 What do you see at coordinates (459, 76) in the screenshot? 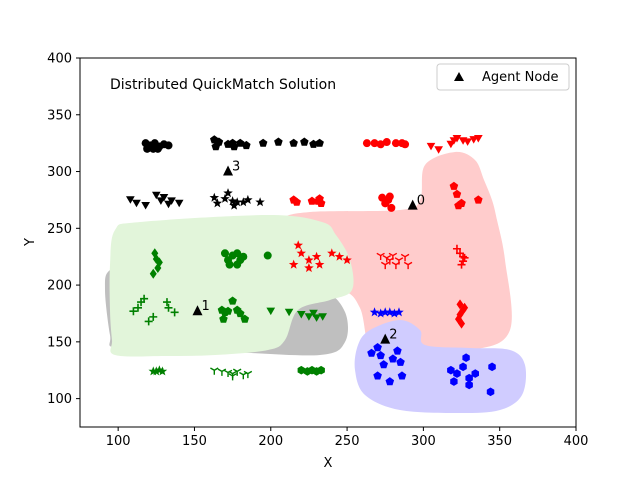
I see `legend-marker-triangle` at bounding box center [459, 76].